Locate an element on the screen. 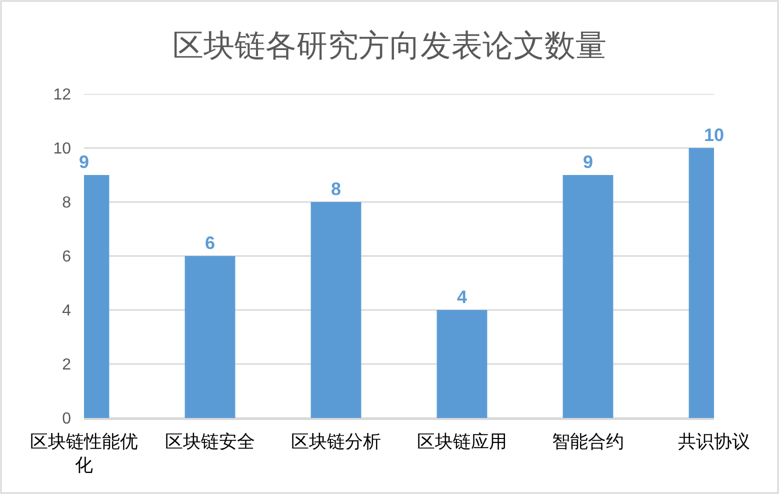  data-label: 6 is located at coordinates (210, 243).